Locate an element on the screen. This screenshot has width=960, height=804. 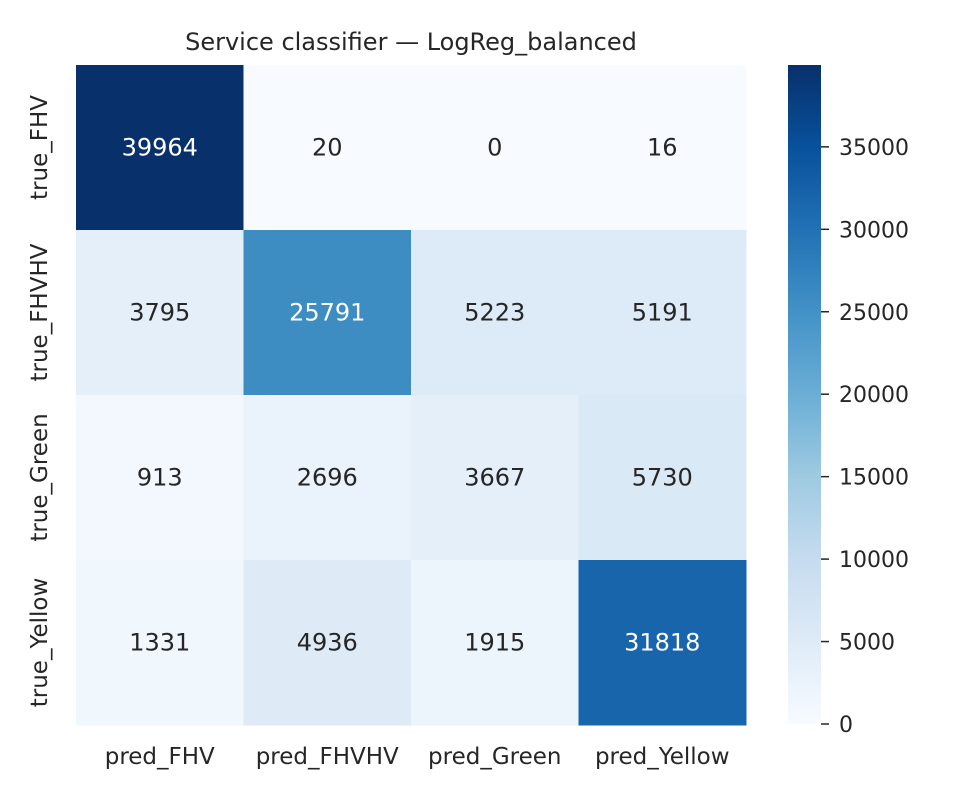
column-labels: pred_FHV pred_FHVHV pred_Green pred_Yellow is located at coordinates (417, 757).